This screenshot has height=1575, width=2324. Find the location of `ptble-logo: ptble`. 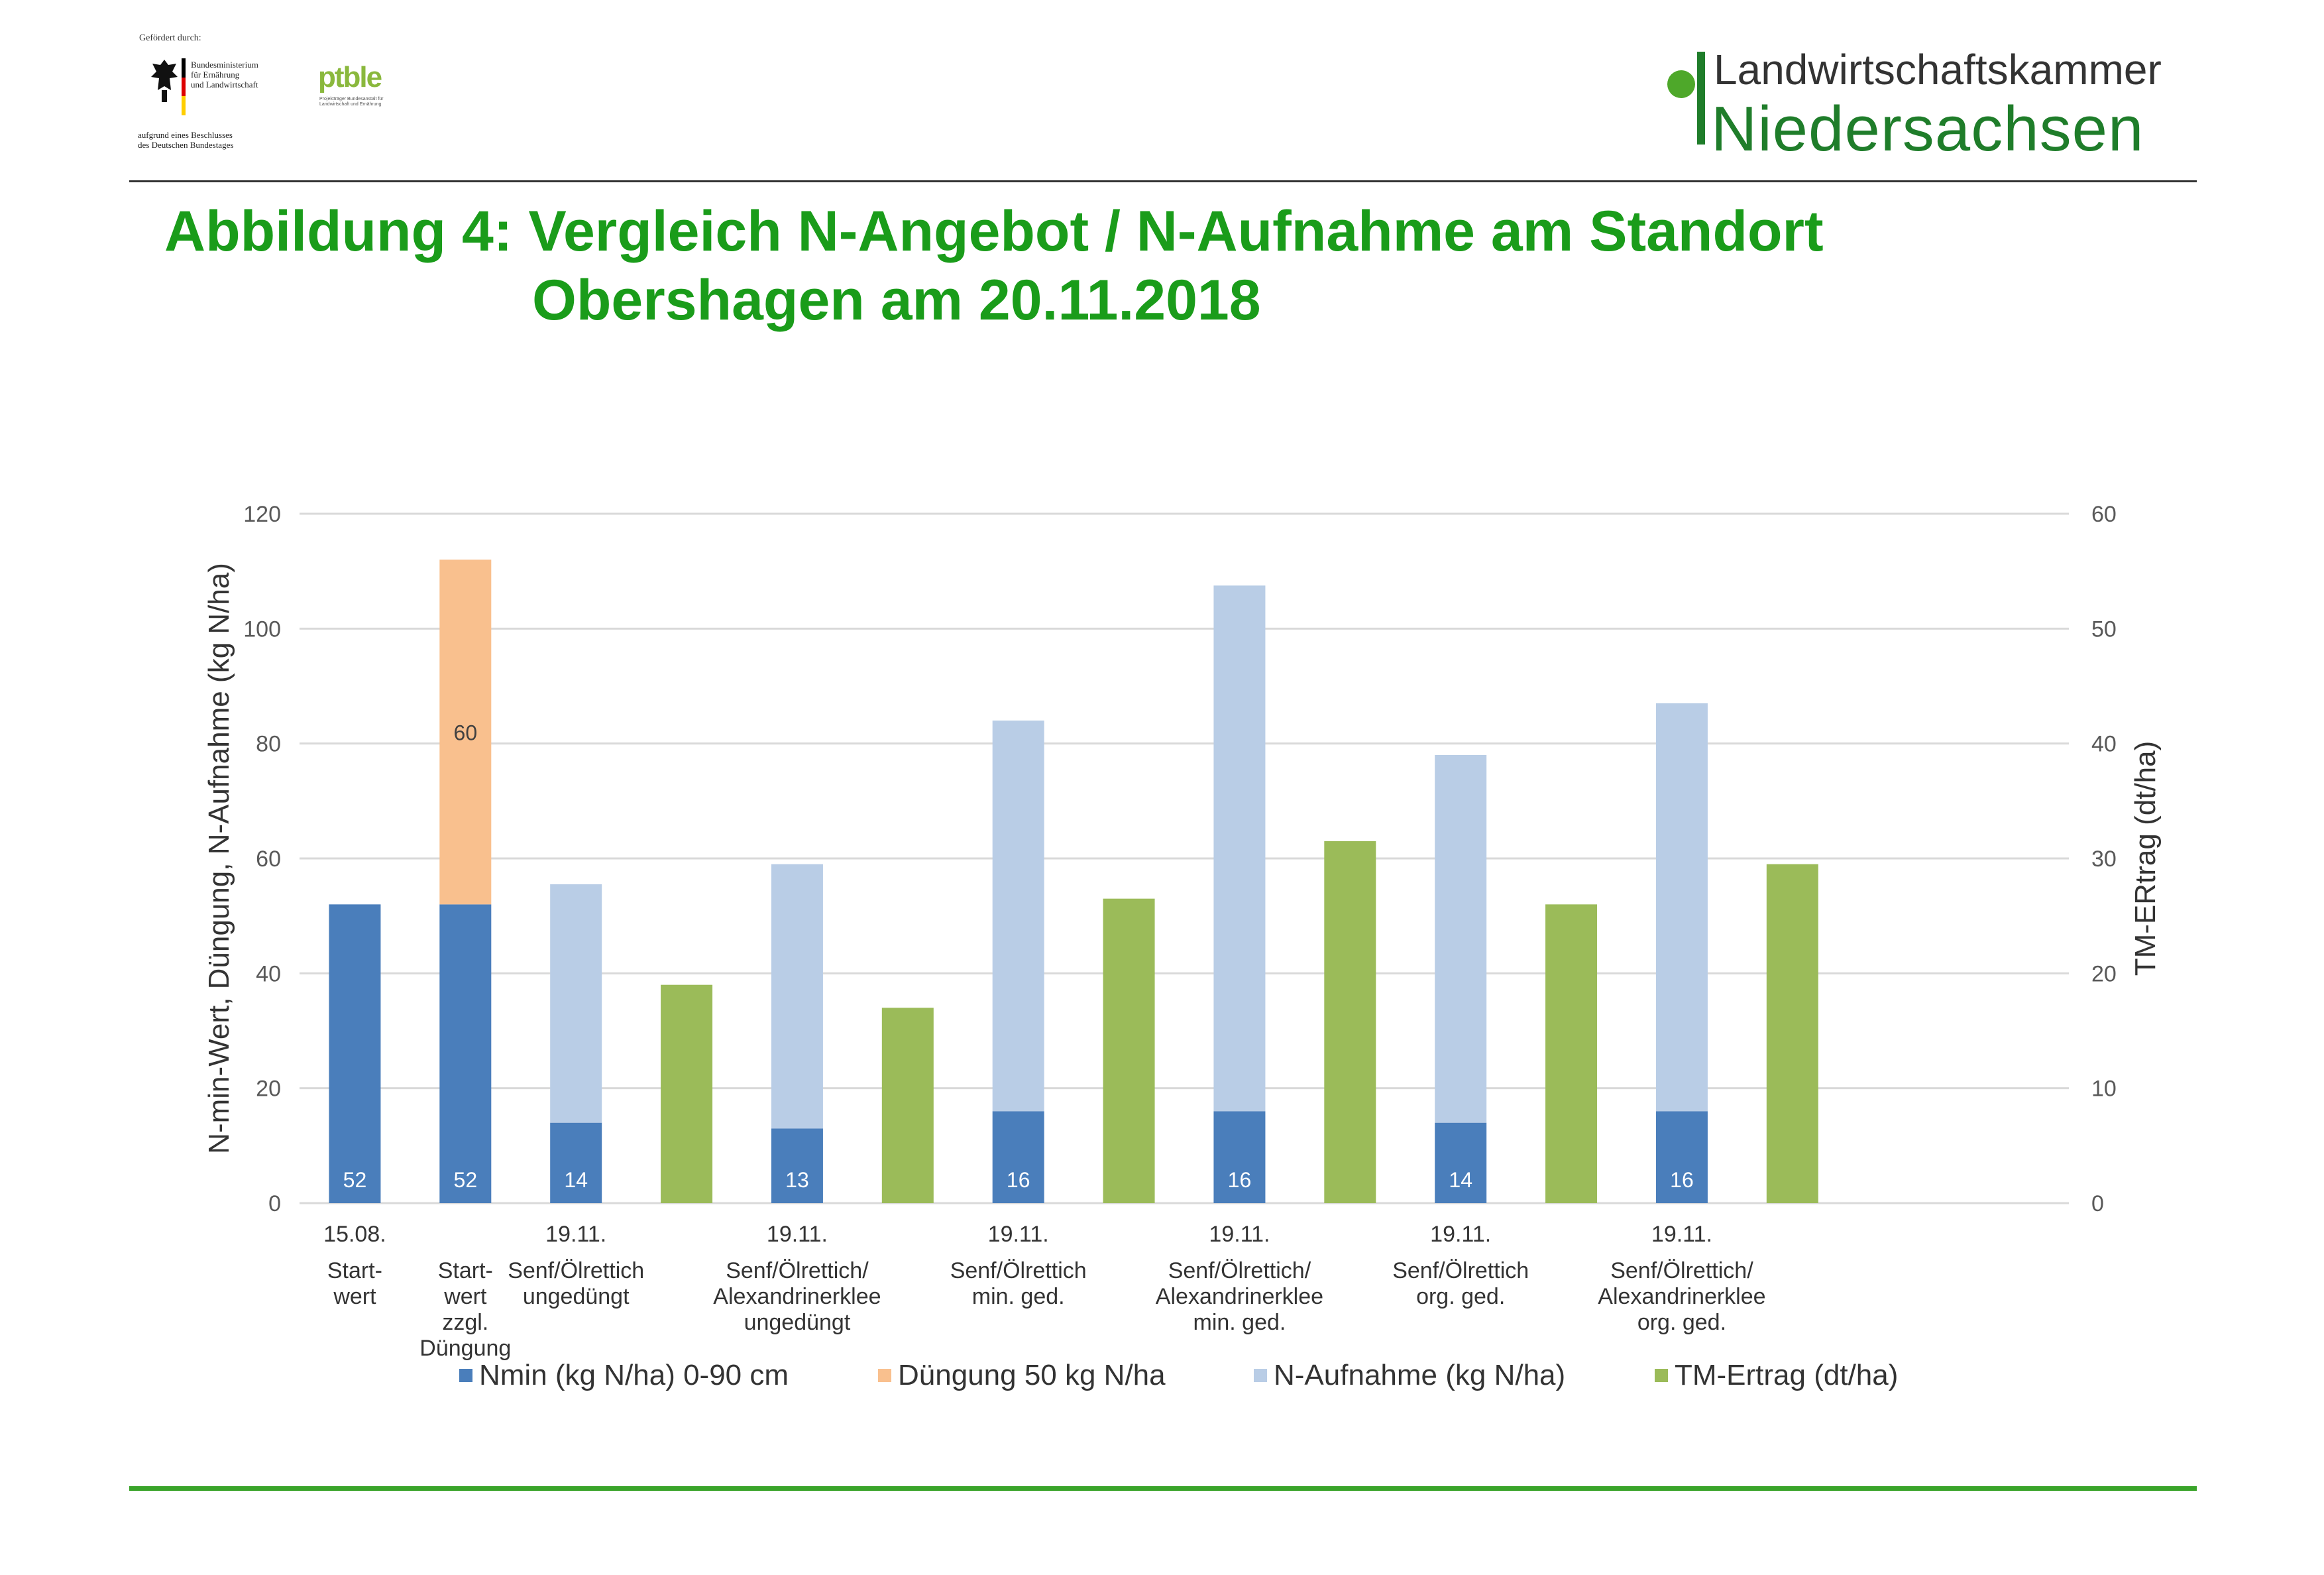

ptble-logo: ptble is located at coordinates (350, 77).